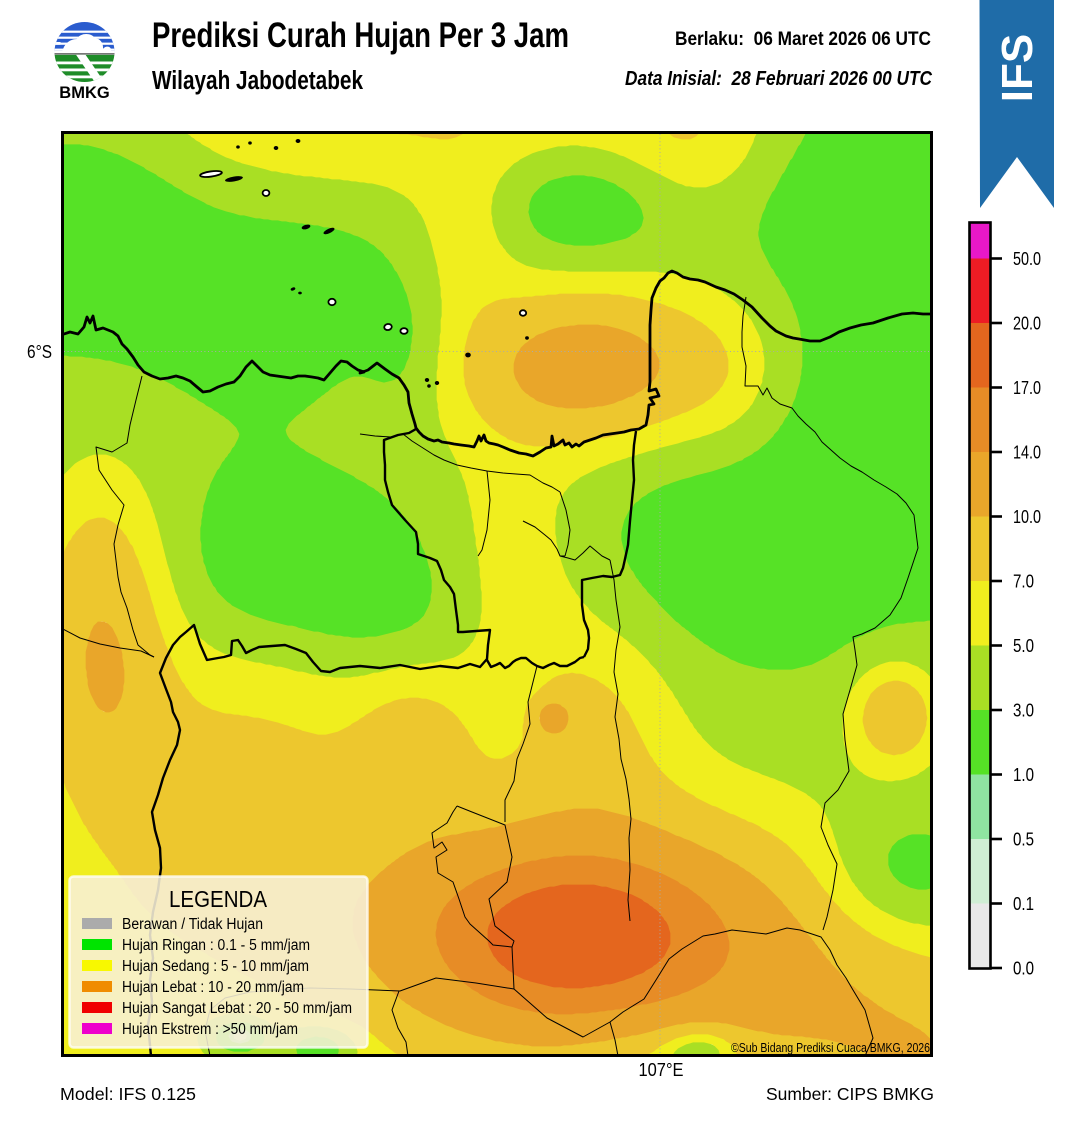 Image resolution: width=1072 pixels, height=1133 pixels. I want to click on svg-text: 1.0, so click(1023, 775).